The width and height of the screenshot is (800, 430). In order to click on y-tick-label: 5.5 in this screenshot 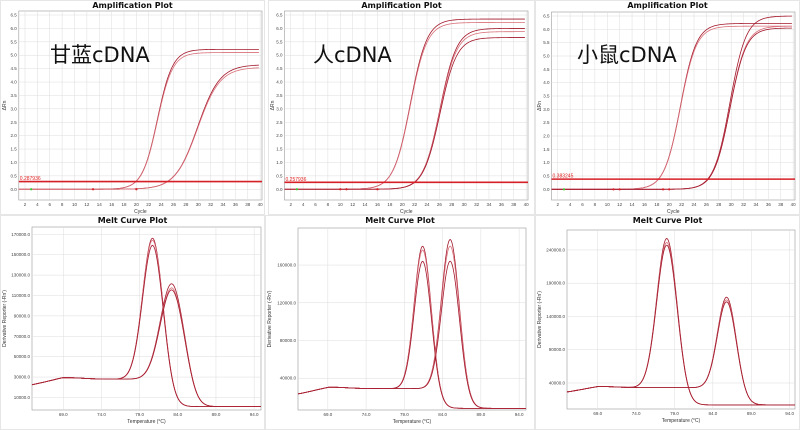, I will do `click(279, 41)`.